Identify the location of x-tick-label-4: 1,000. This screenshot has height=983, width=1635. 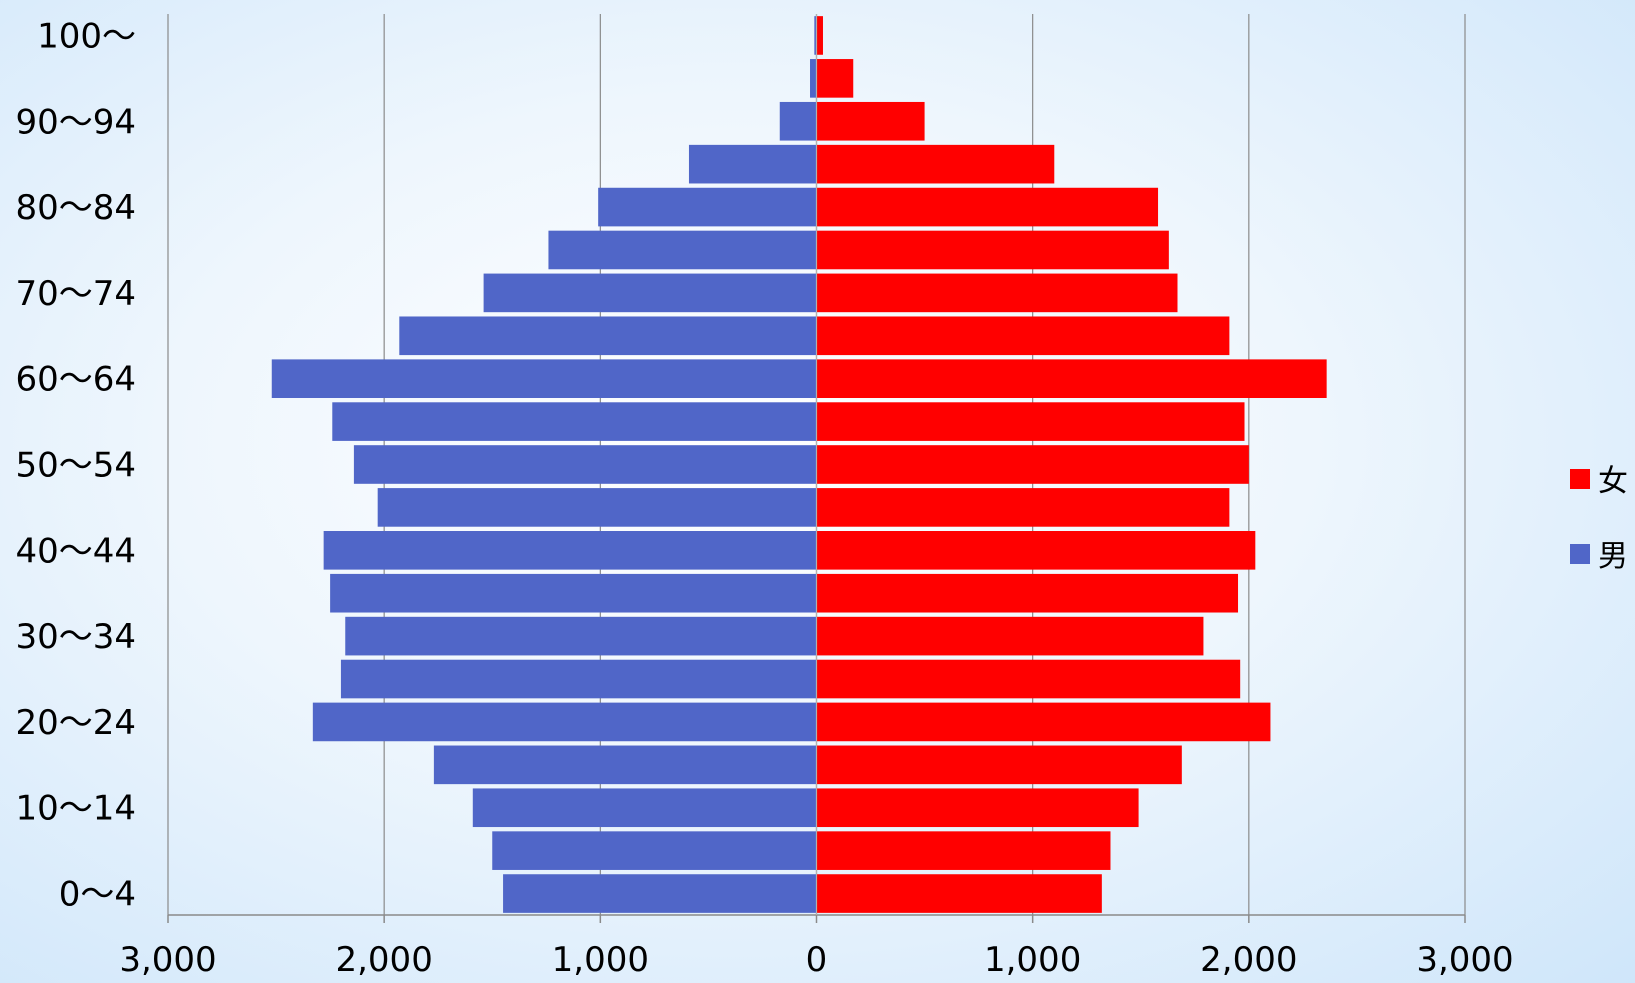
(1032, 960).